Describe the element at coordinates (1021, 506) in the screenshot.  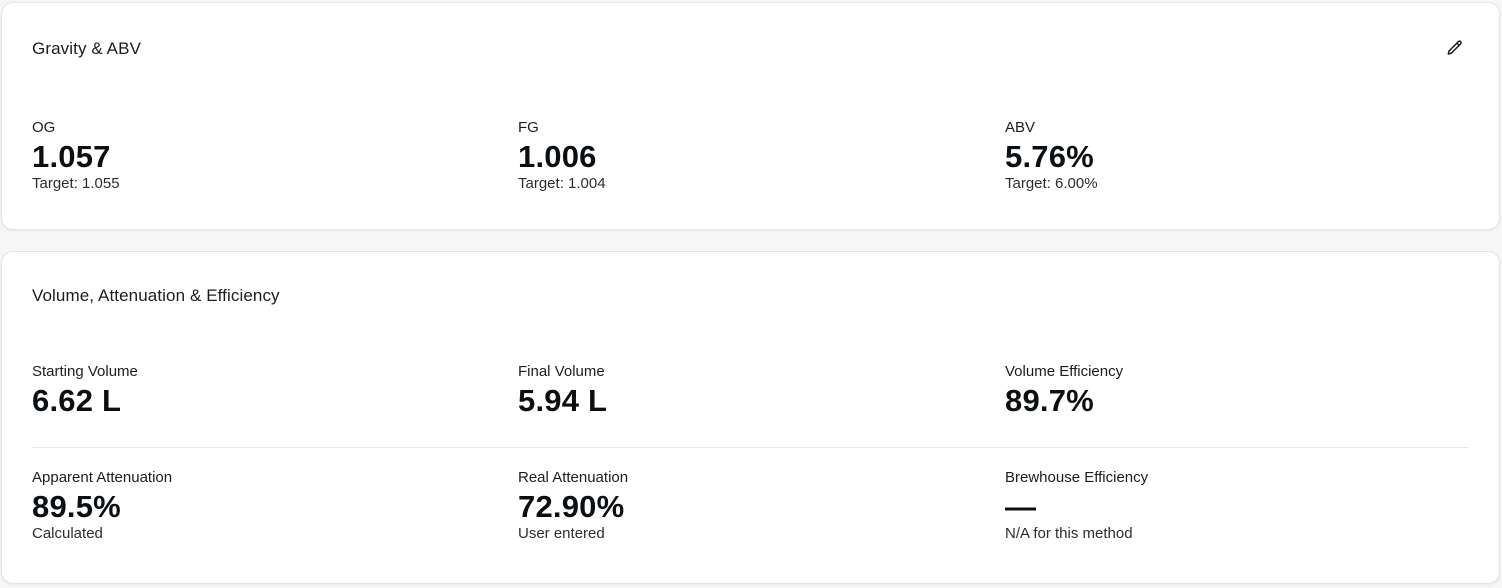
I see `brewhouse-efficiency-value: —` at that location.